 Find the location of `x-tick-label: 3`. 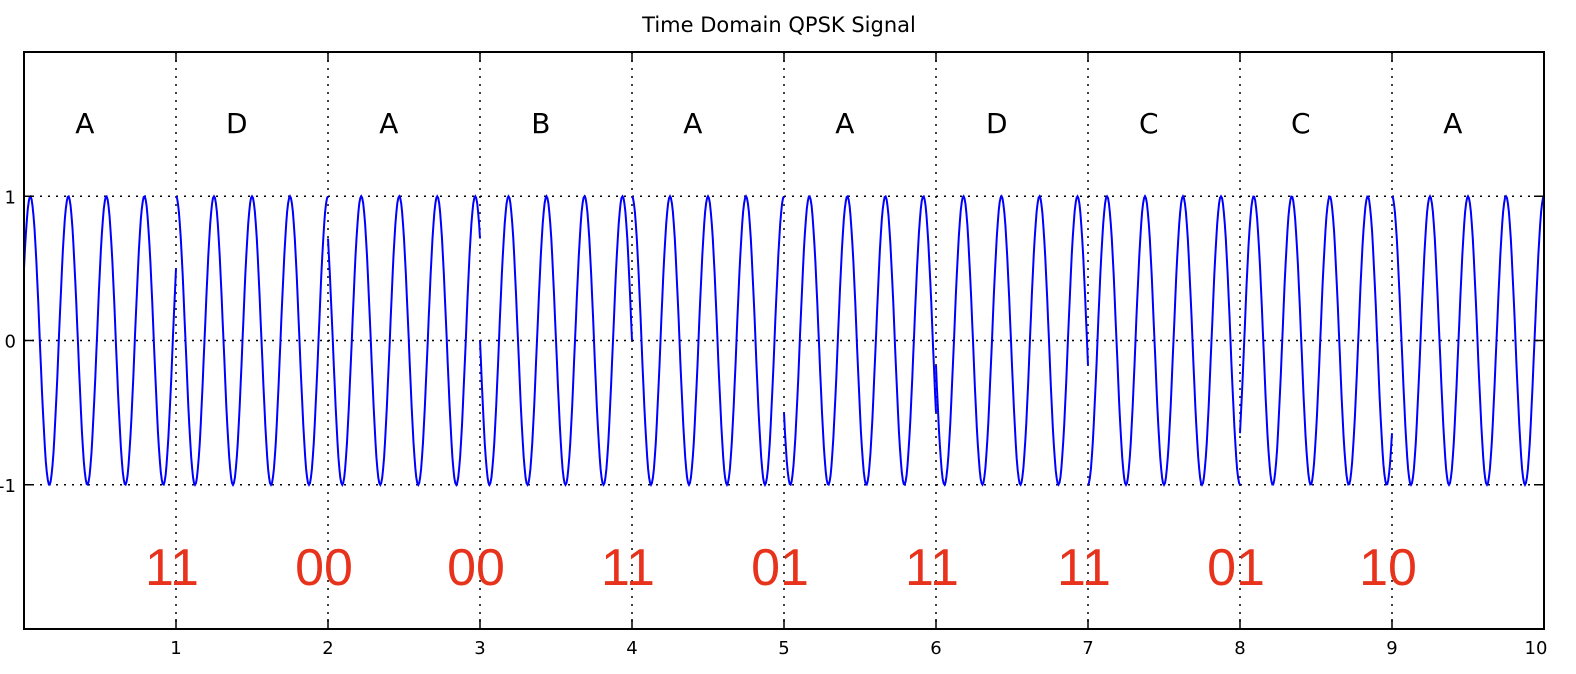

x-tick-label: 3 is located at coordinates (479, 648).